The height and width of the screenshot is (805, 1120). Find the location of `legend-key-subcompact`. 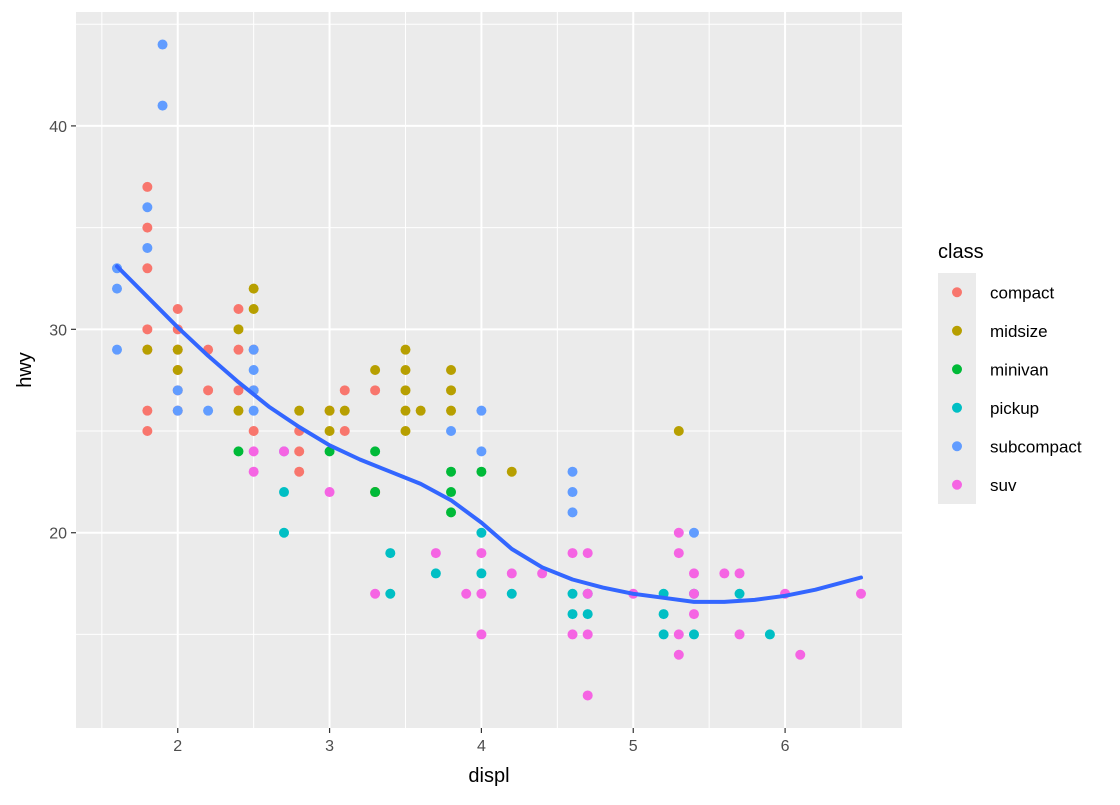

legend-key-subcompact is located at coordinates (957, 446).